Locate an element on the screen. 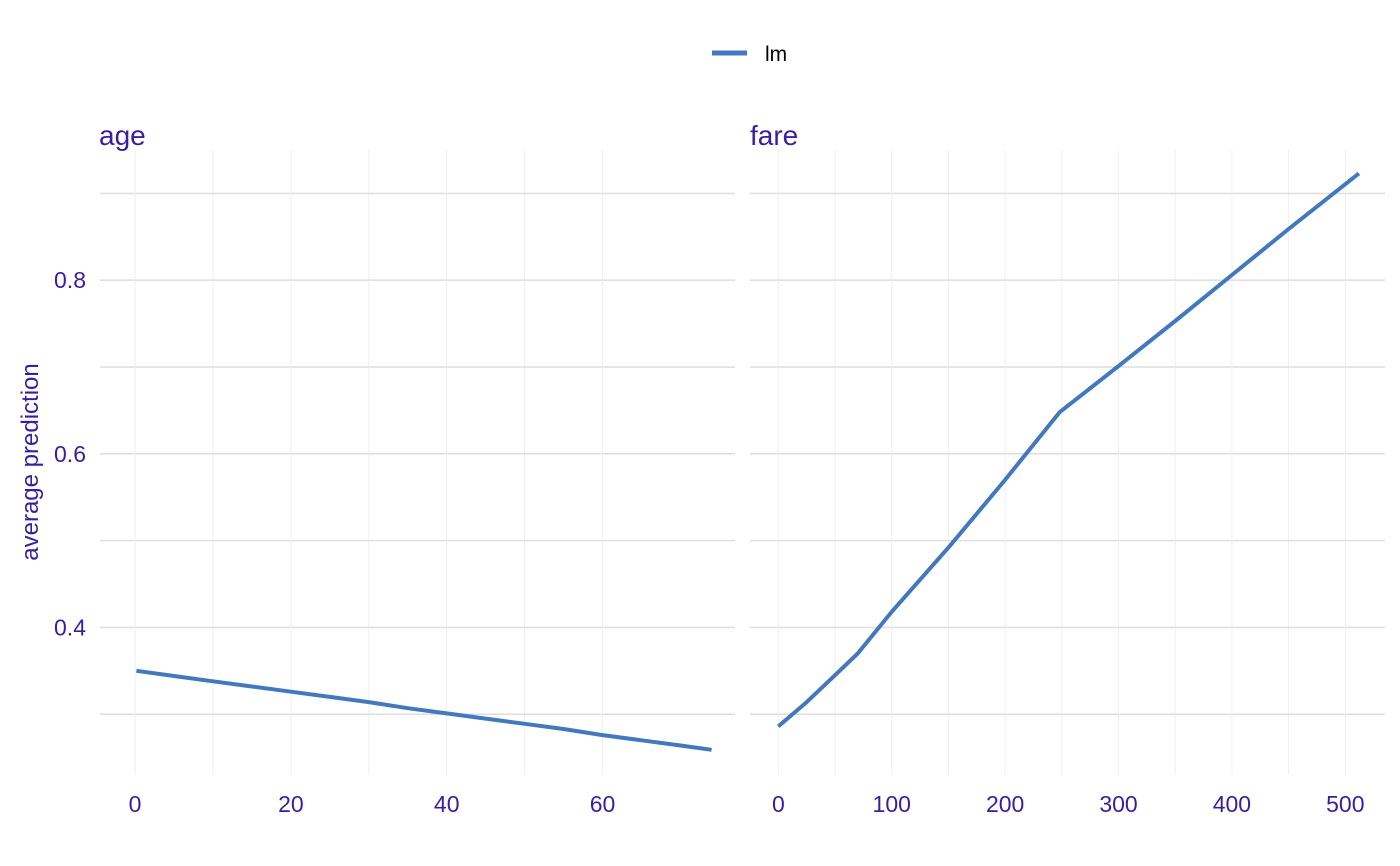 Image resolution: width=1400 pixels, height=866 pixels. panel-fare-x-tick-labels: 0 100 200 300 400 500 is located at coordinates (1068, 804).